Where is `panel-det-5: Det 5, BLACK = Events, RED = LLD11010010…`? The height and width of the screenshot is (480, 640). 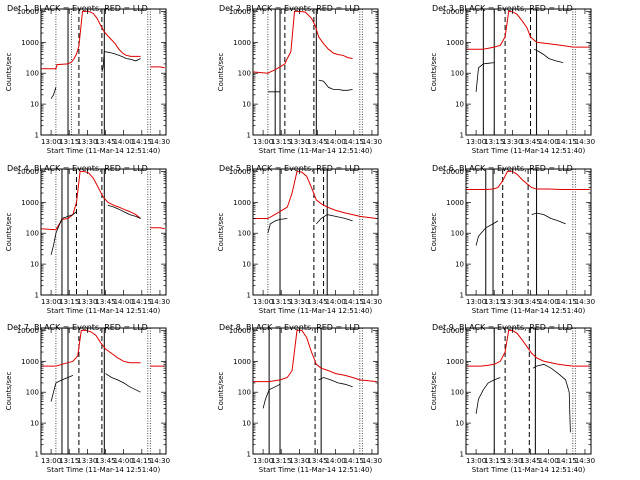 panel-det-5: Det 5, BLACK = Events, RED = LLD11010010… is located at coordinates (299, 239).